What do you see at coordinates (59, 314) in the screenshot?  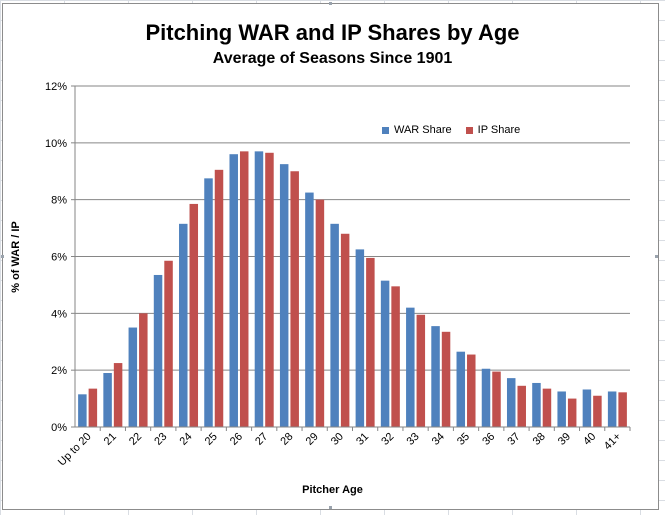 I see `y-tick-label: 4%` at bounding box center [59, 314].